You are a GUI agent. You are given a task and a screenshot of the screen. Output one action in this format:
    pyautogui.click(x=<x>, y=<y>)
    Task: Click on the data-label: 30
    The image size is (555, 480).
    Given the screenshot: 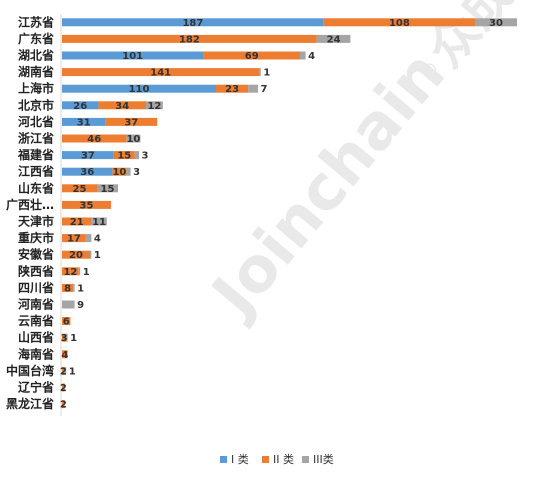 What is the action you would take?
    pyautogui.click(x=496, y=23)
    